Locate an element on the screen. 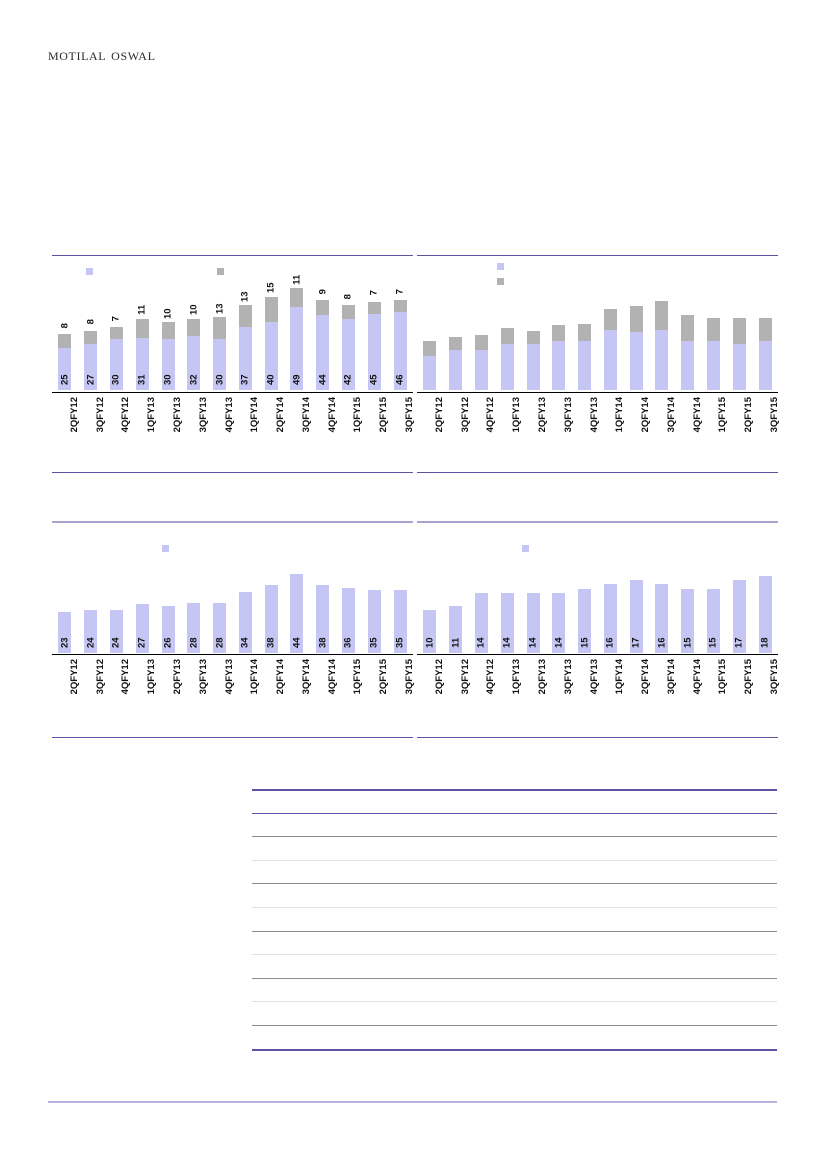  bar-segment: 38 is located at coordinates (271, 618).